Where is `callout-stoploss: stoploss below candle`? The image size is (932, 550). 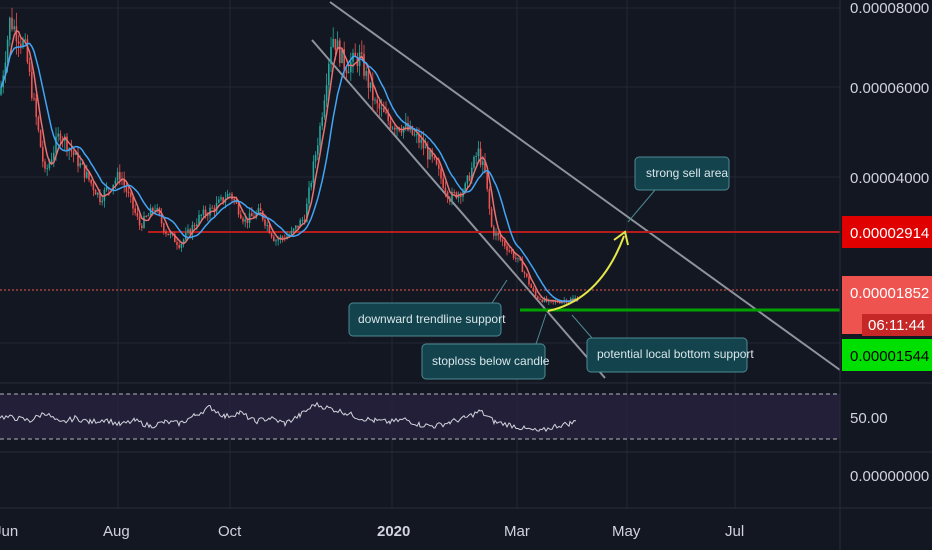 callout-stoploss: stoploss below candle is located at coordinates (485, 346).